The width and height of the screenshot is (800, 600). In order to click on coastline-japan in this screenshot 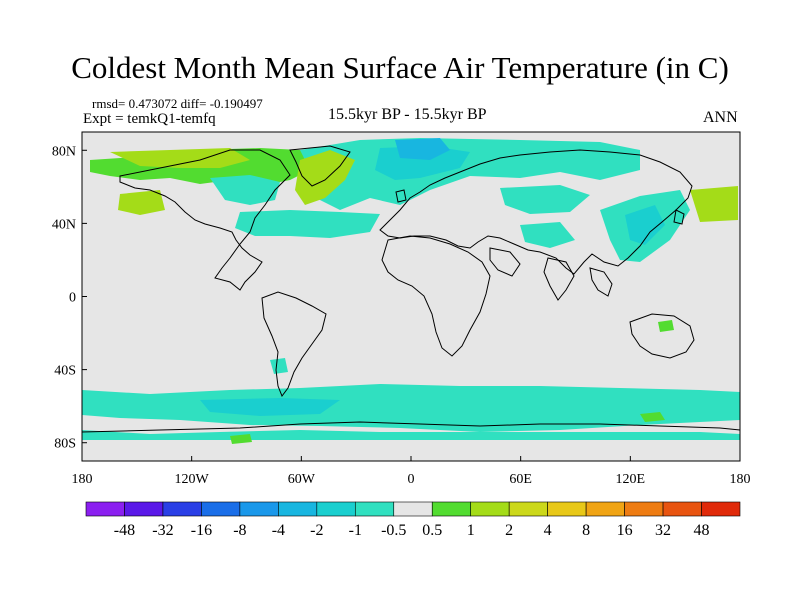, I will do `click(679, 217)`.